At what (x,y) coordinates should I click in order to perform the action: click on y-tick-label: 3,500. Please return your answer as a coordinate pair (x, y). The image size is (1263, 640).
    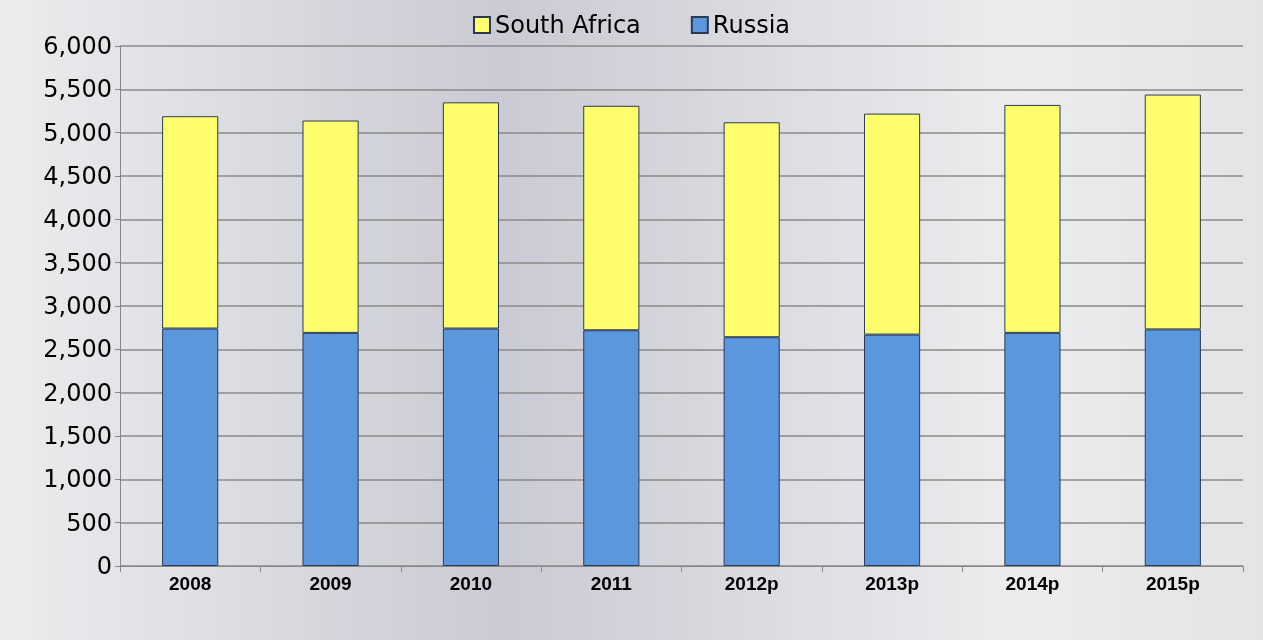
    Looking at the image, I should click on (77, 262).